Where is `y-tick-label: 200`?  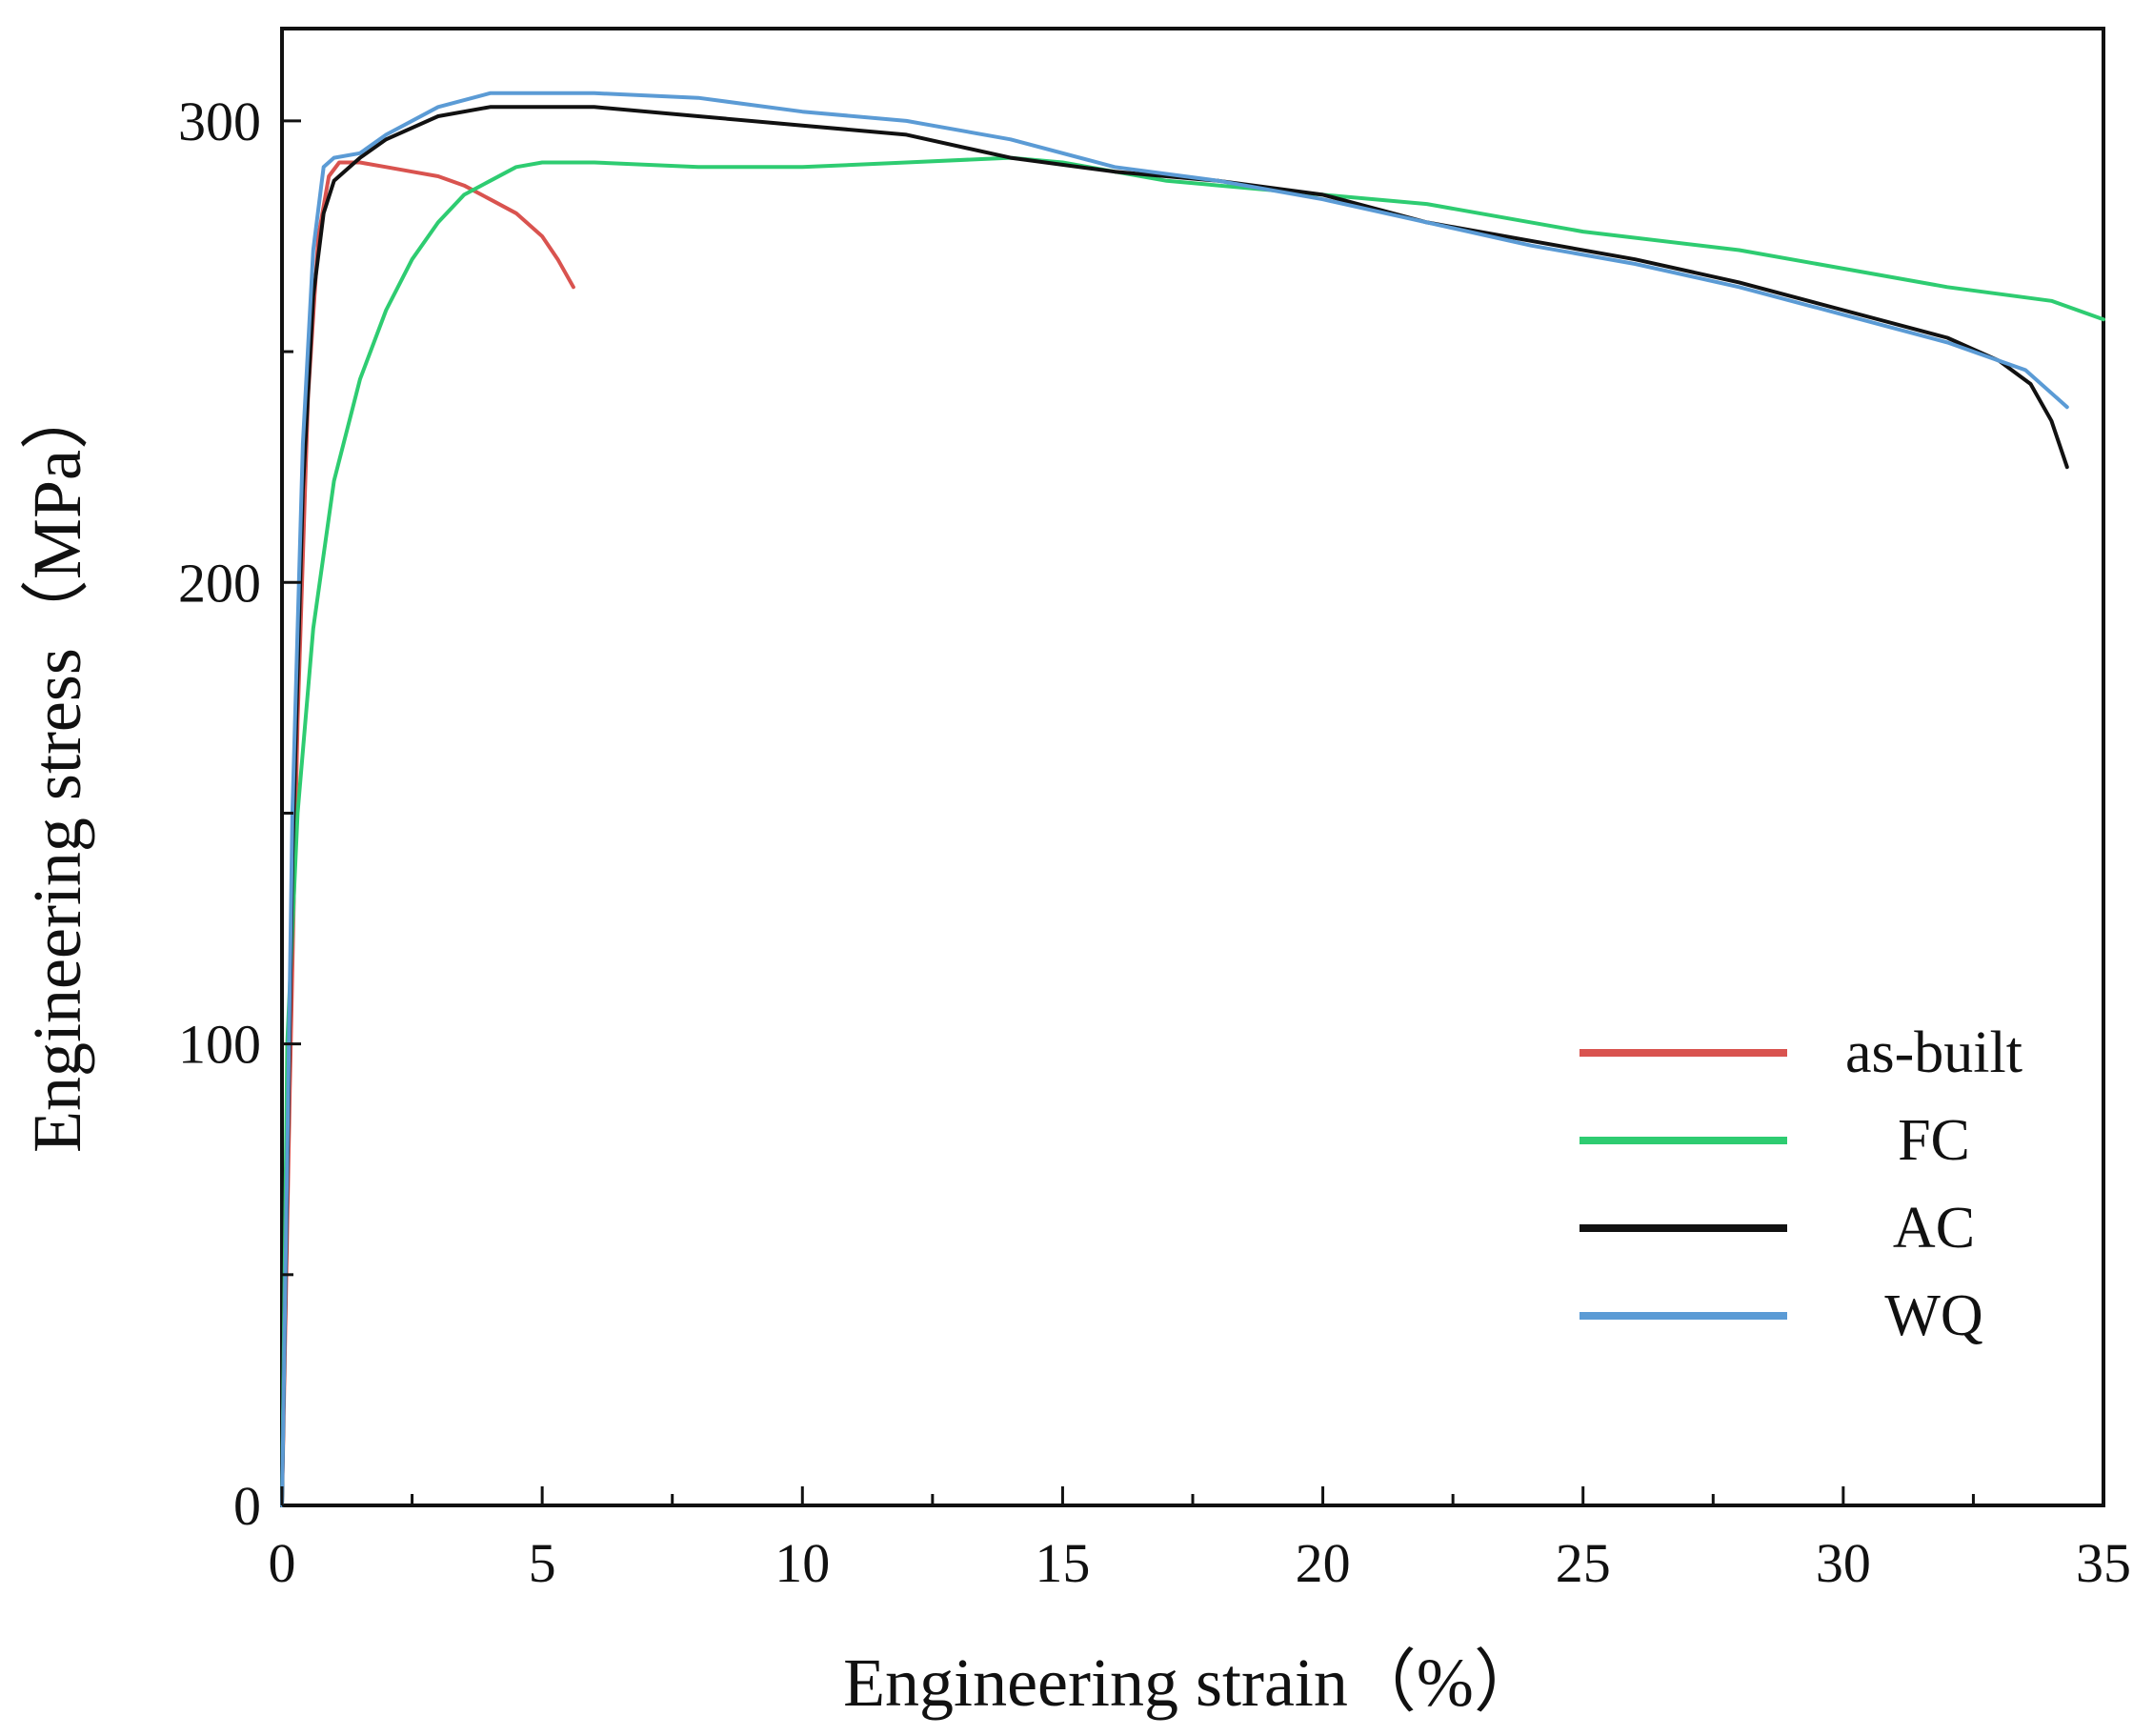
y-tick-label: 200 is located at coordinates (219, 583).